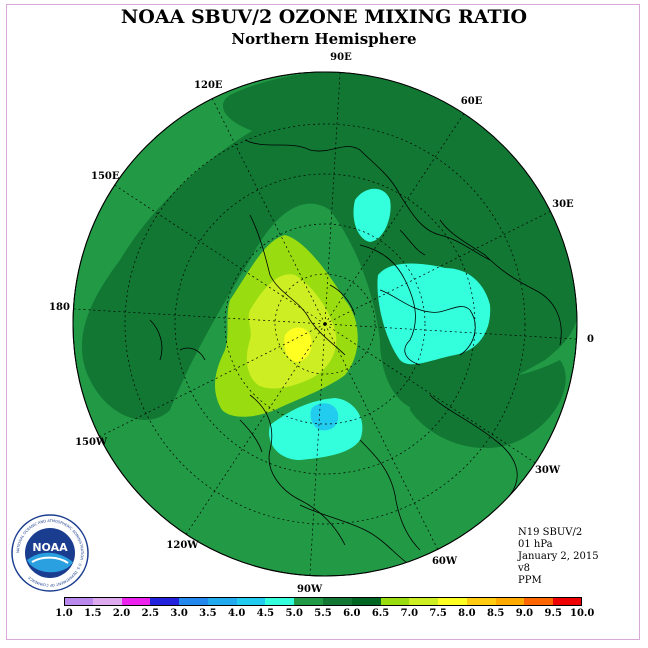  I want to click on colorbar-label: 9.5, so click(553, 613).